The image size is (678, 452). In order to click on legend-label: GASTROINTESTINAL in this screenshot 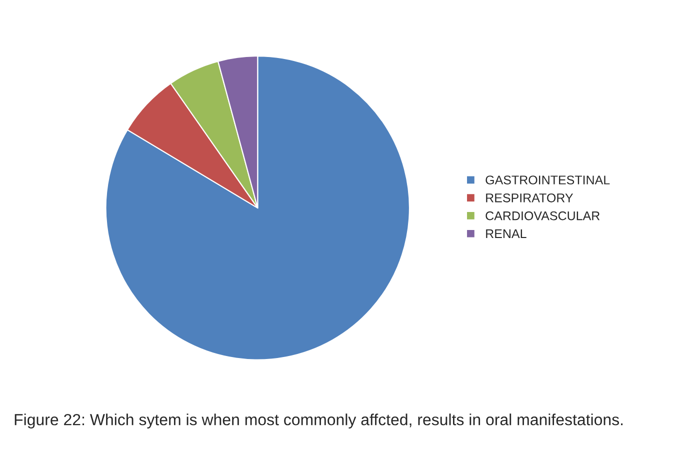, I will do `click(548, 180)`.